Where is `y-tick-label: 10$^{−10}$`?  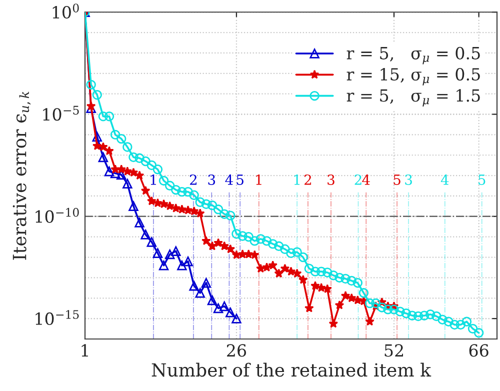 y-tick-label: 10$^{−10}$ is located at coordinates (57, 215).